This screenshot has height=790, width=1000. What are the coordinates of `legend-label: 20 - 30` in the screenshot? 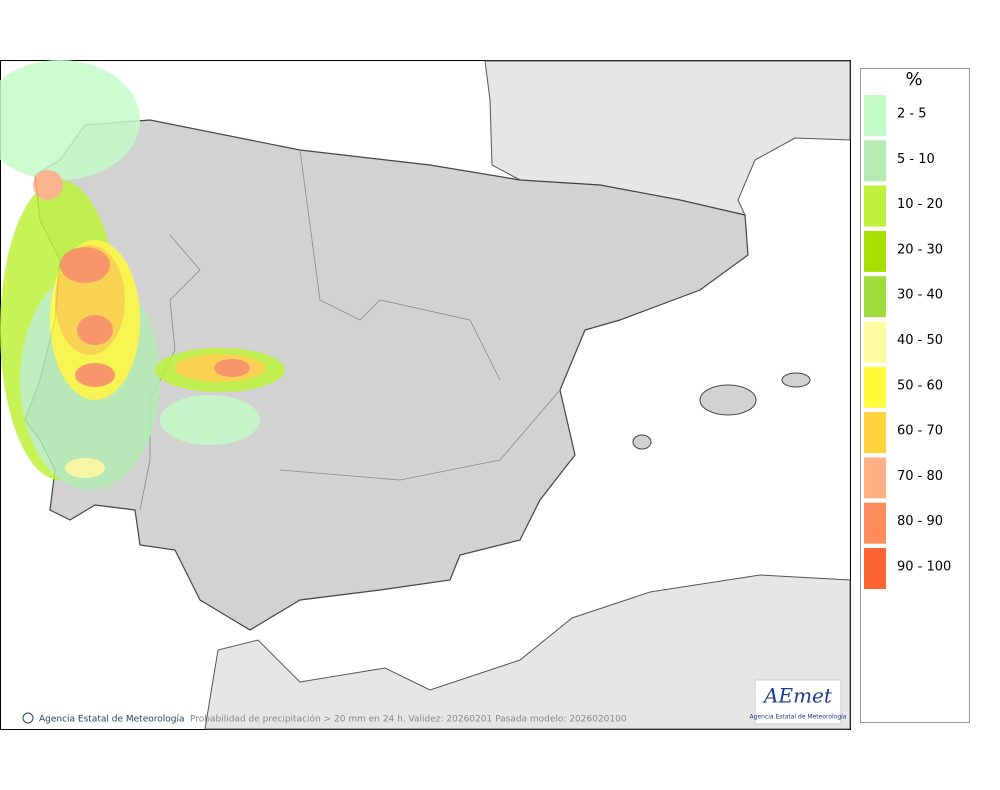 It's located at (920, 249).